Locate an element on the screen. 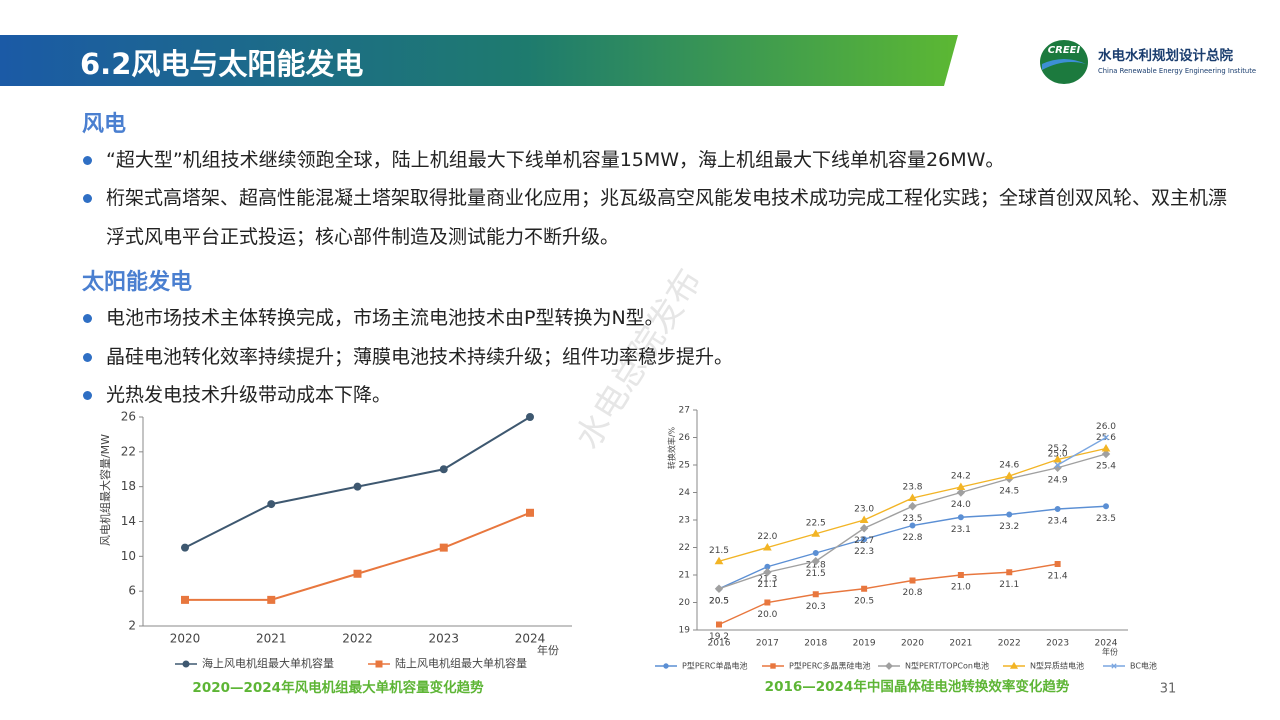 Image resolution: width=1280 pixels, height=720 pixels. value-label: 23.1 is located at coordinates (961, 530).